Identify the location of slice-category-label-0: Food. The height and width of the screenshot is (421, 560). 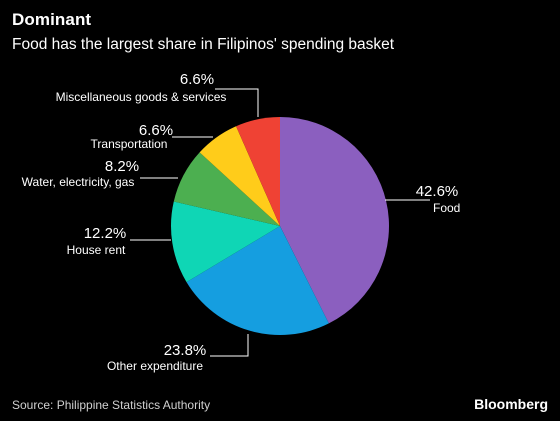
(446, 208).